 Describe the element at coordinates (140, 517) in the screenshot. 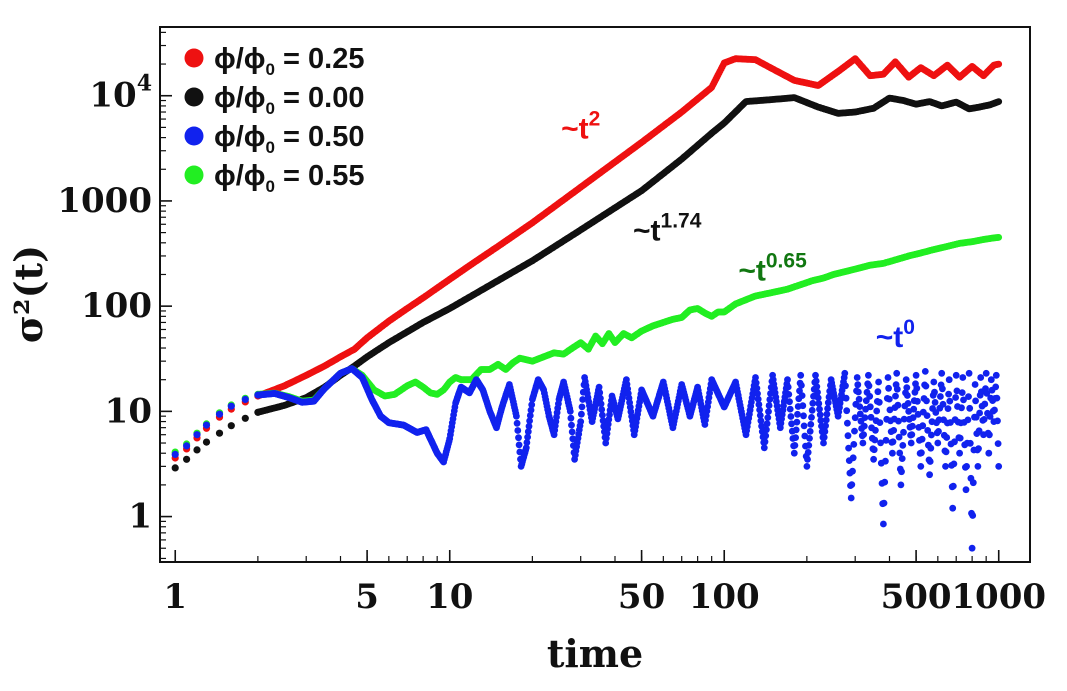

I see `y-tick-label: 1` at that location.